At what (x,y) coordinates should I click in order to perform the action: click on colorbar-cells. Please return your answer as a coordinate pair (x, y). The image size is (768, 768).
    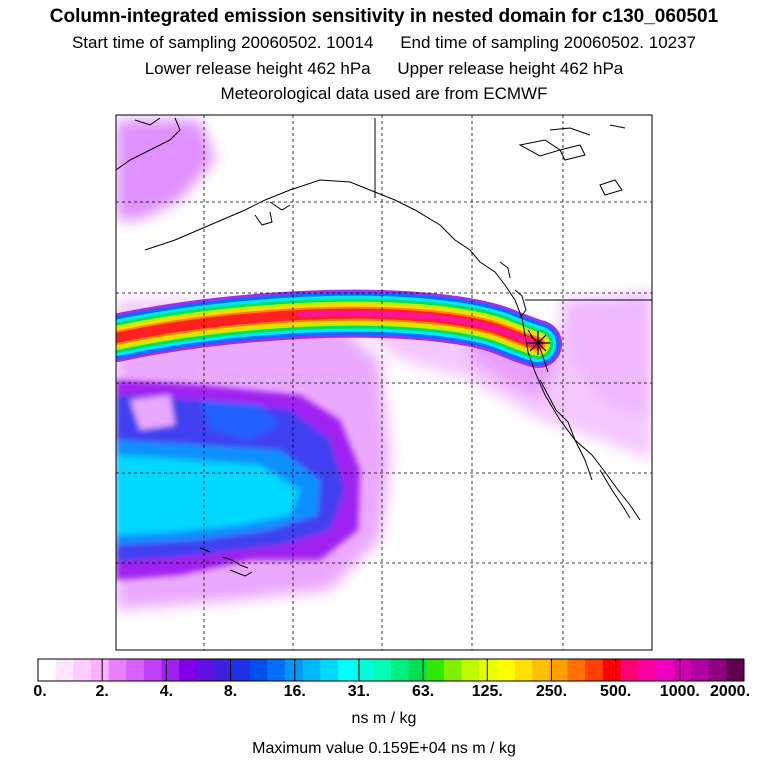
    Looking at the image, I should click on (391, 670).